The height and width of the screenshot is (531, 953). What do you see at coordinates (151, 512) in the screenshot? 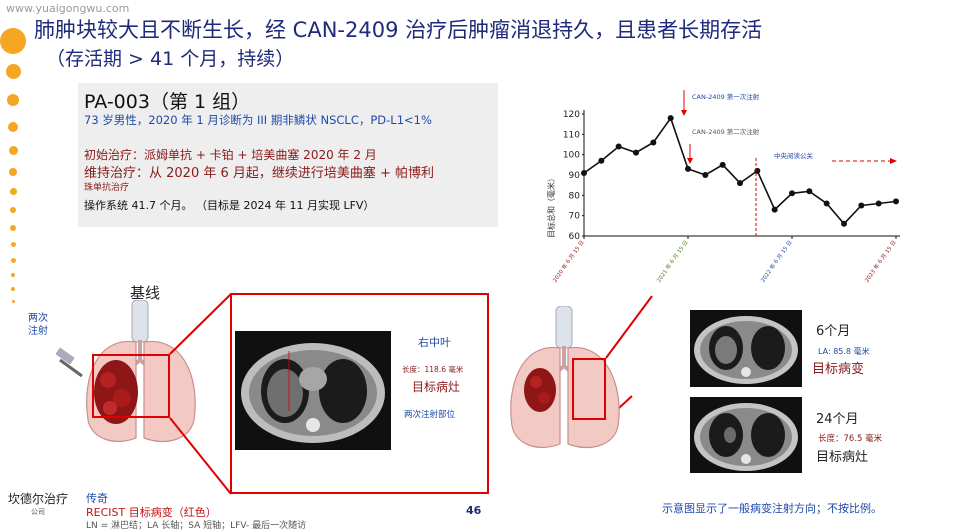
I see `legend-recist: RECIST 目标病变（红色）` at bounding box center [151, 512].